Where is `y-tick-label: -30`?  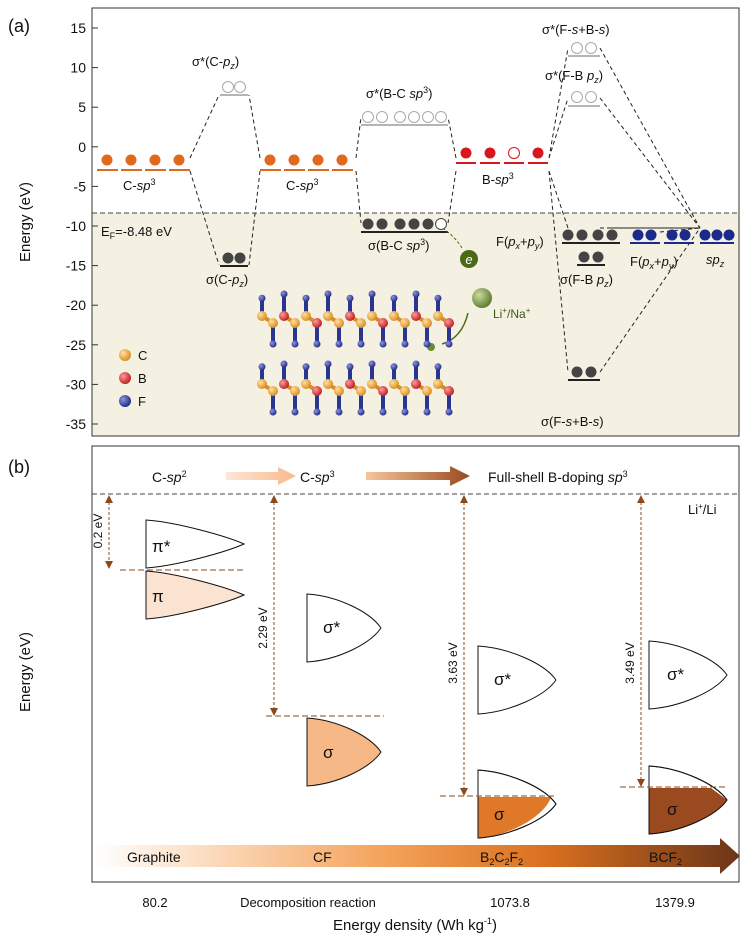 y-tick-label: -30 is located at coordinates (76, 384).